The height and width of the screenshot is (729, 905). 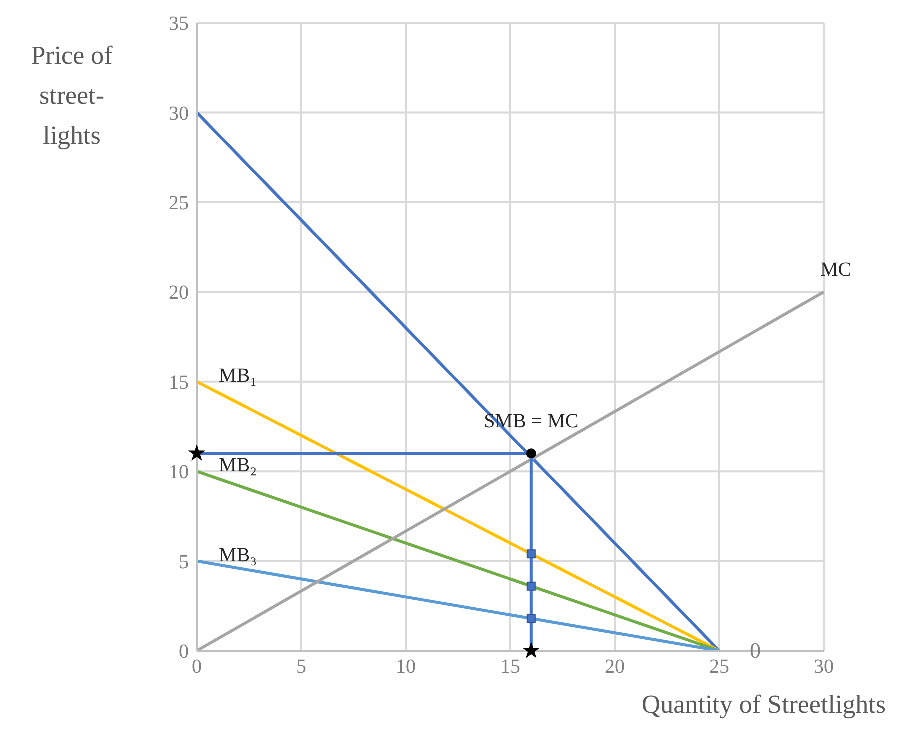 I want to click on y-tick-label: 25, so click(x=179, y=203).